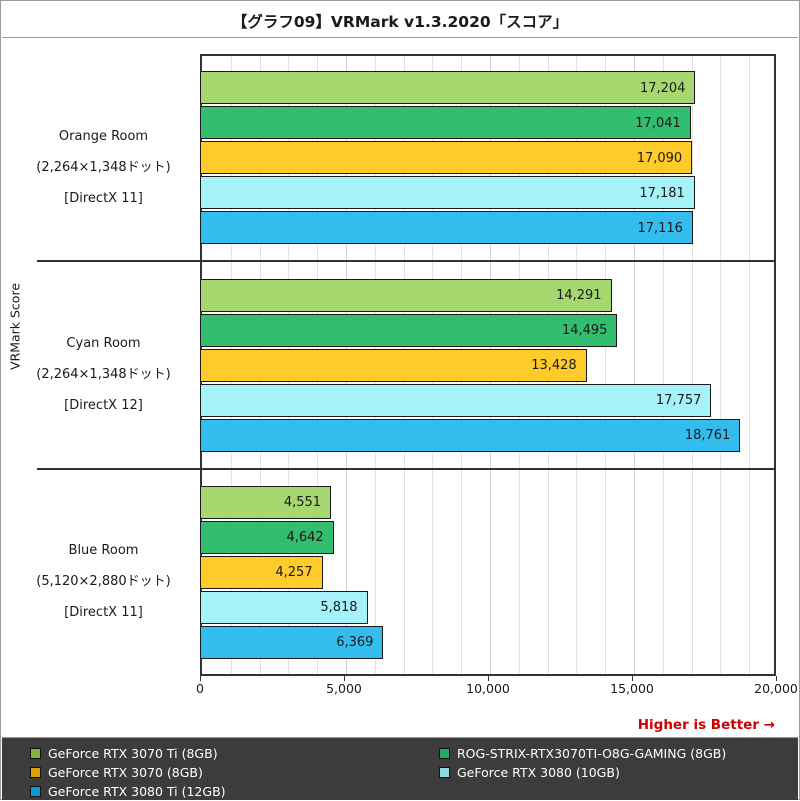  Describe the element at coordinates (400, 37) in the screenshot. I see `title-divider` at that location.